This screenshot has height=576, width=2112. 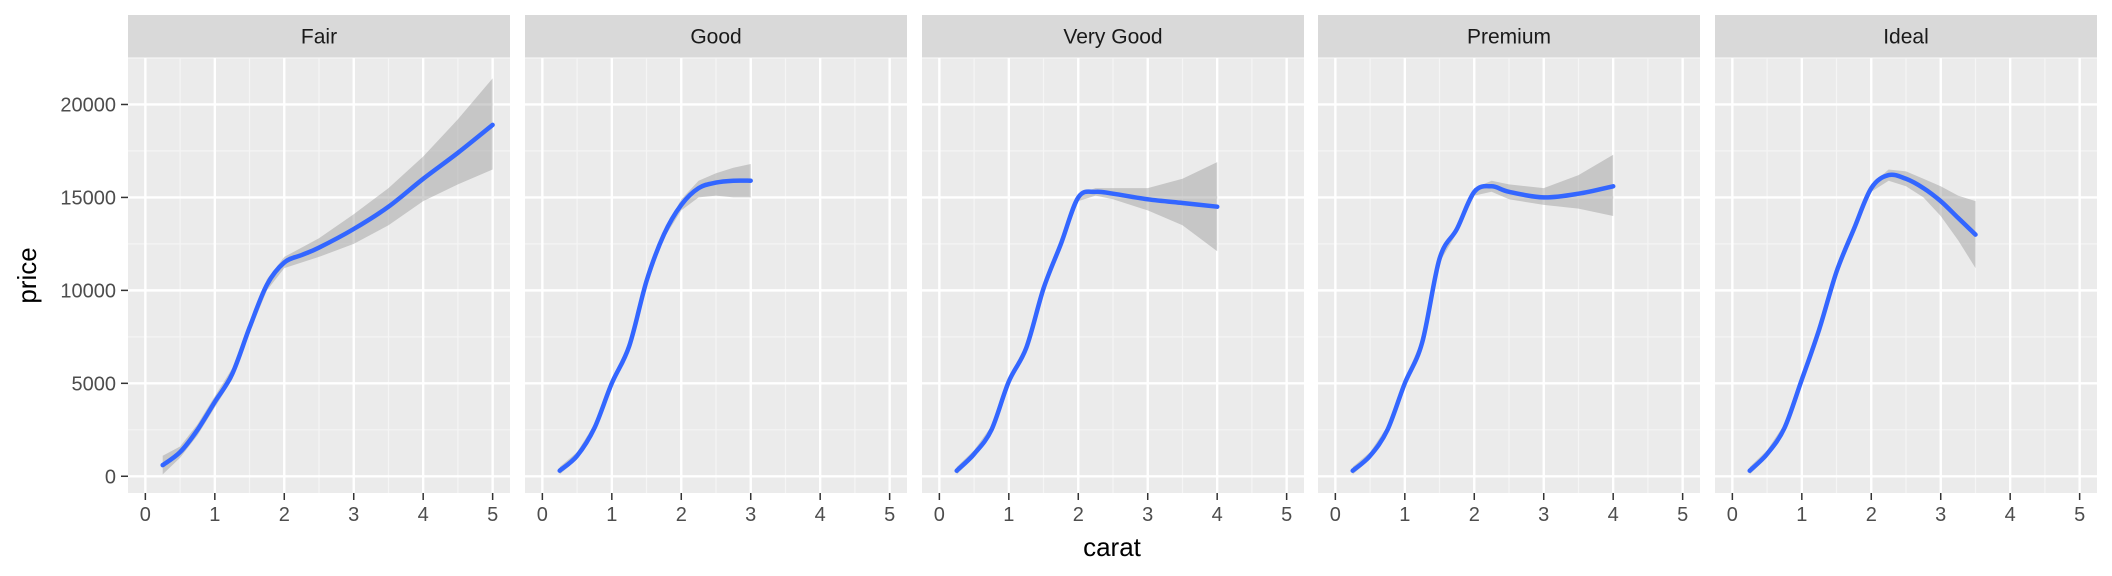 I want to click on series-line-fair, so click(x=327, y=295).